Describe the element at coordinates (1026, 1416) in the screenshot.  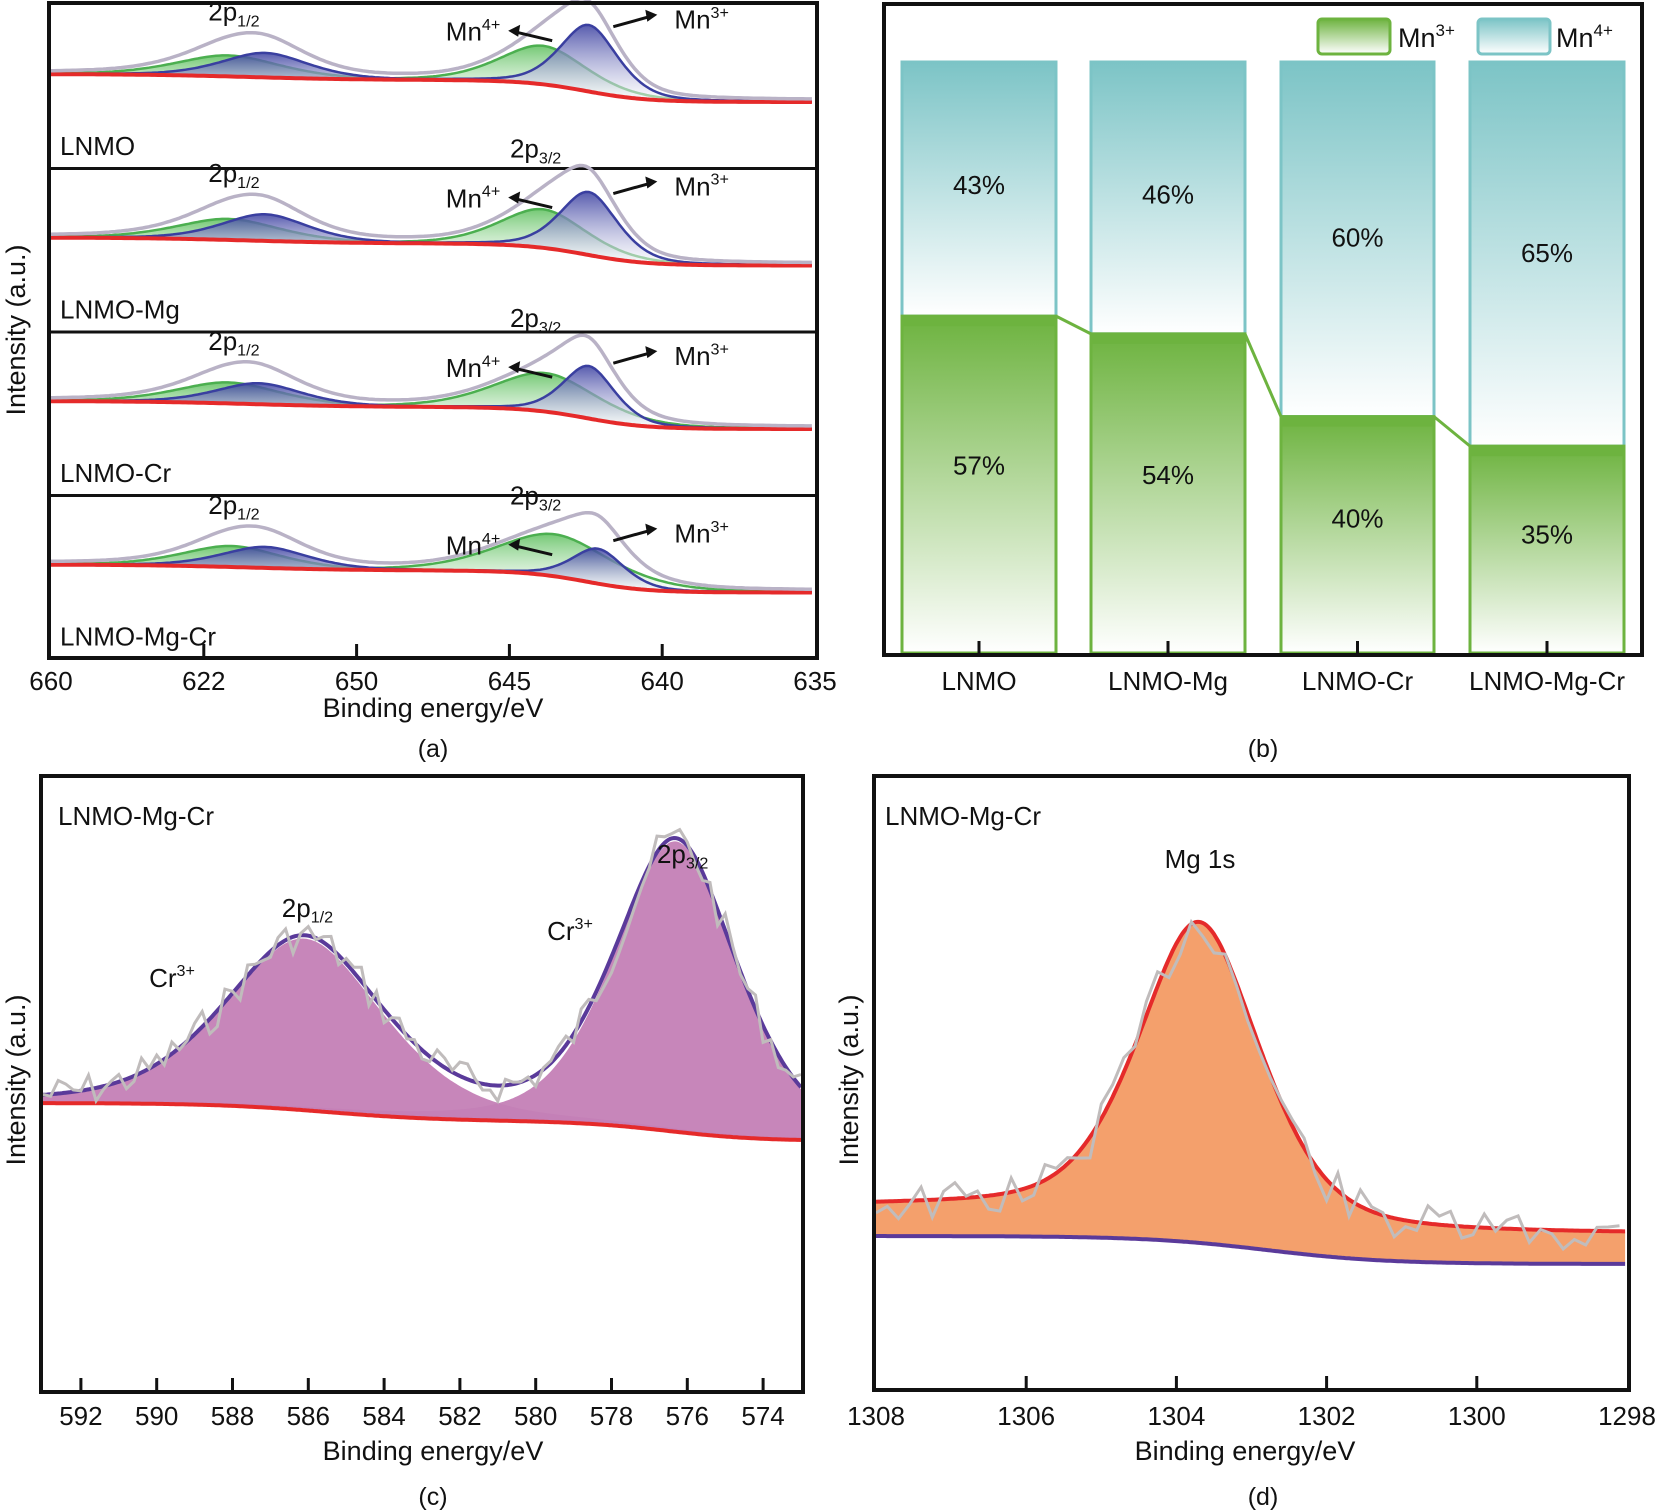
I see `x-tick-label: 1306` at that location.